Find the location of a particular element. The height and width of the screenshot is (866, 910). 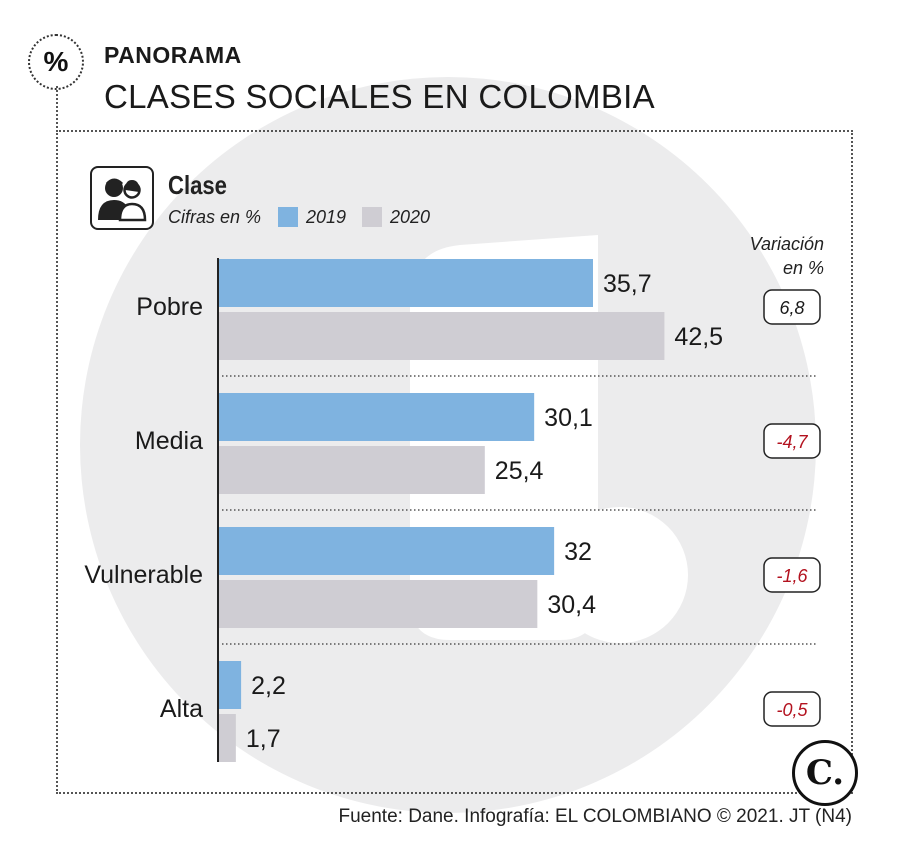

legend-label-2019: 2019 is located at coordinates (326, 217).